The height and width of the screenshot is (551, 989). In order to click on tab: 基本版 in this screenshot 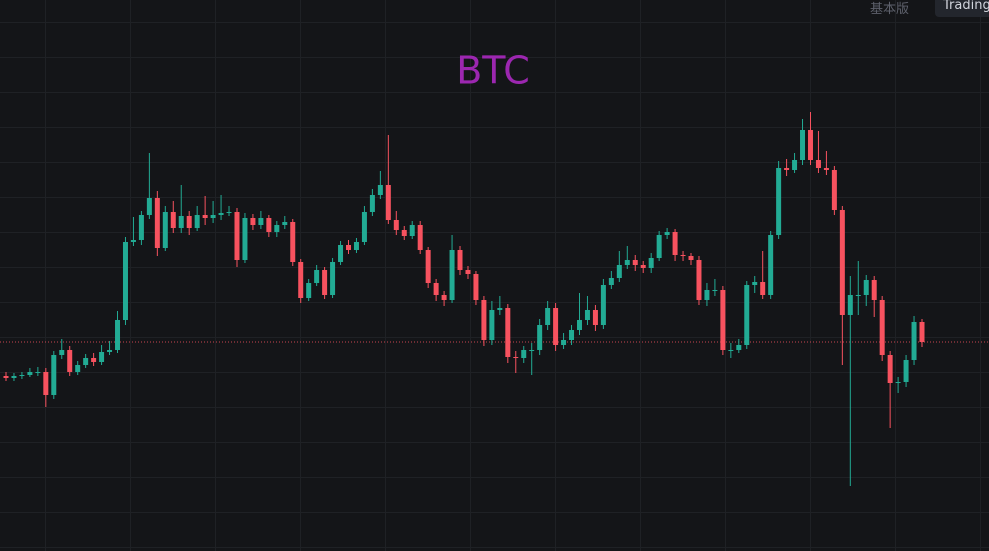, I will do `click(890, 9)`.